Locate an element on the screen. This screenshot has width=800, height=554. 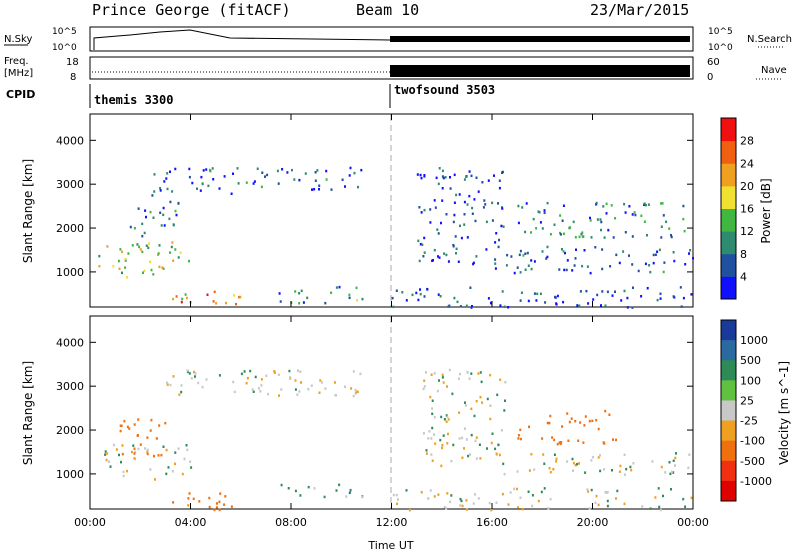
cpid-label: CPID is located at coordinates (20, 94).